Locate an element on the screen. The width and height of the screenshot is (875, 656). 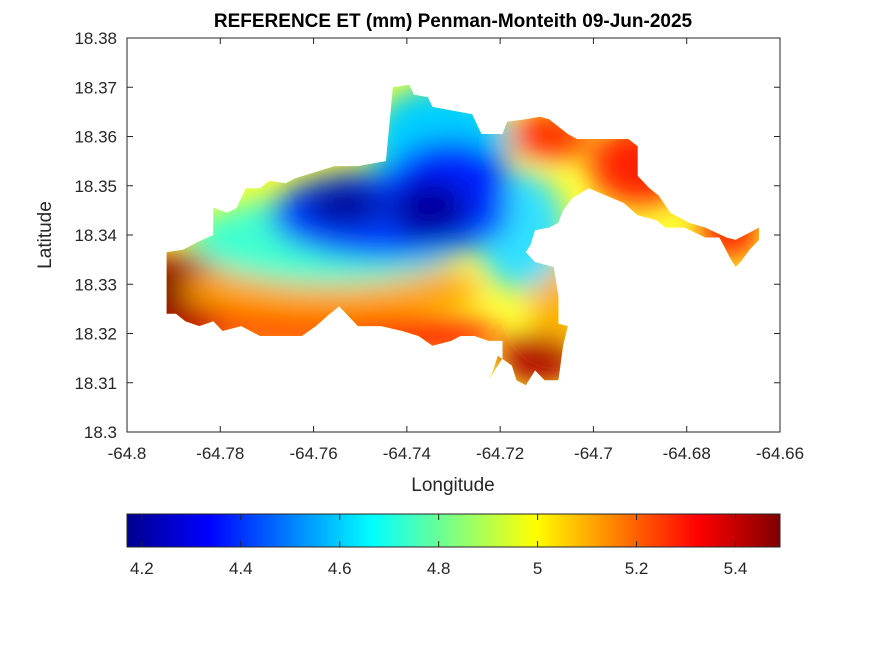
x-tick-label: -64.72 is located at coordinates (500, 453).